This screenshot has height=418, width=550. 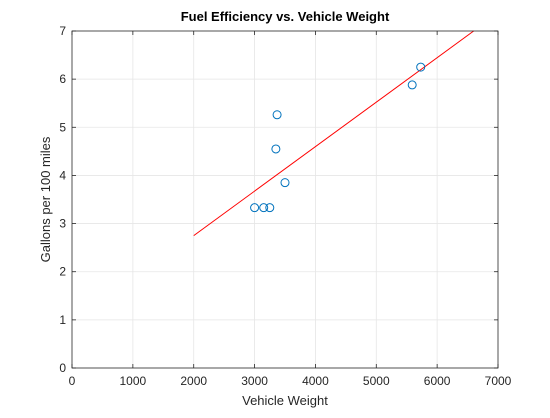 What do you see at coordinates (45, 199) in the screenshot?
I see `y-axis-label: Gallons per 100 miles` at bounding box center [45, 199].